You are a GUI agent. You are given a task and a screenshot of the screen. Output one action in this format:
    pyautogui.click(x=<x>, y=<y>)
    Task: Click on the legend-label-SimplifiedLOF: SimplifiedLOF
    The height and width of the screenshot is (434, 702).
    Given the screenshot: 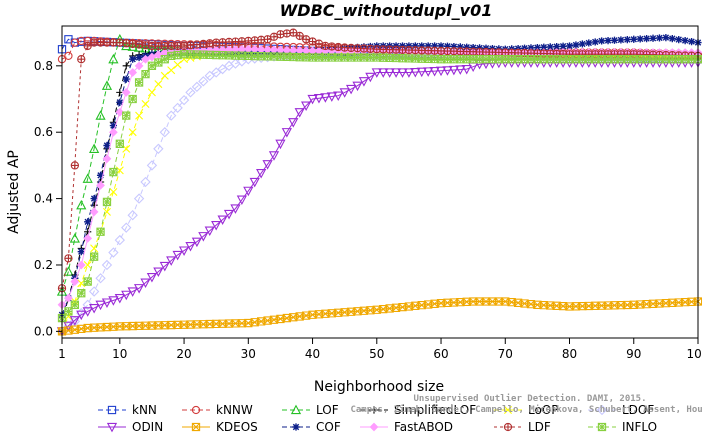 What is the action you would take?
    pyautogui.click(x=435, y=410)
    